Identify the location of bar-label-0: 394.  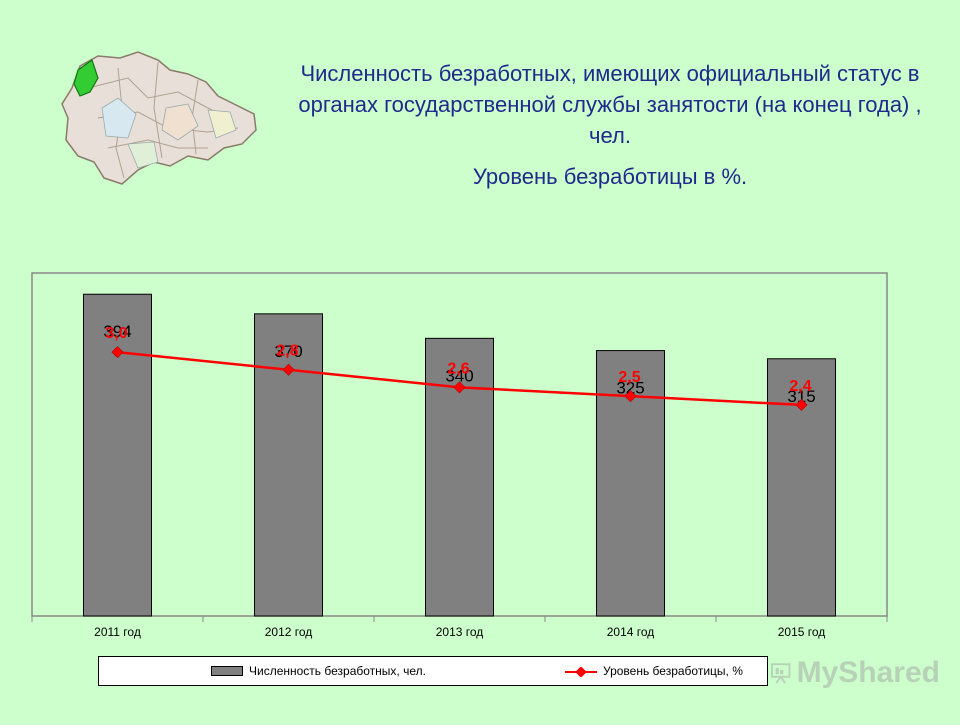
(117, 331).